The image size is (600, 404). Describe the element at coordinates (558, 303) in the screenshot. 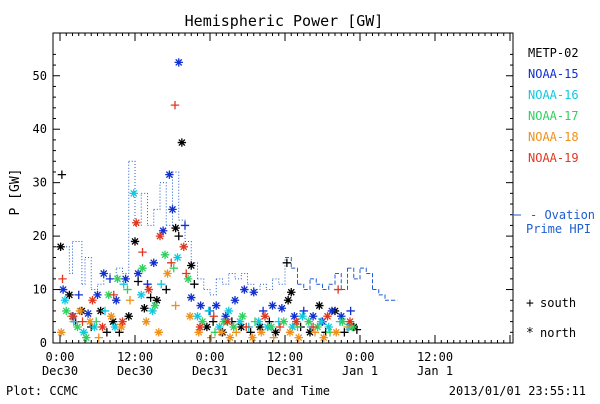

I see `marker-legend-label: south` at that location.